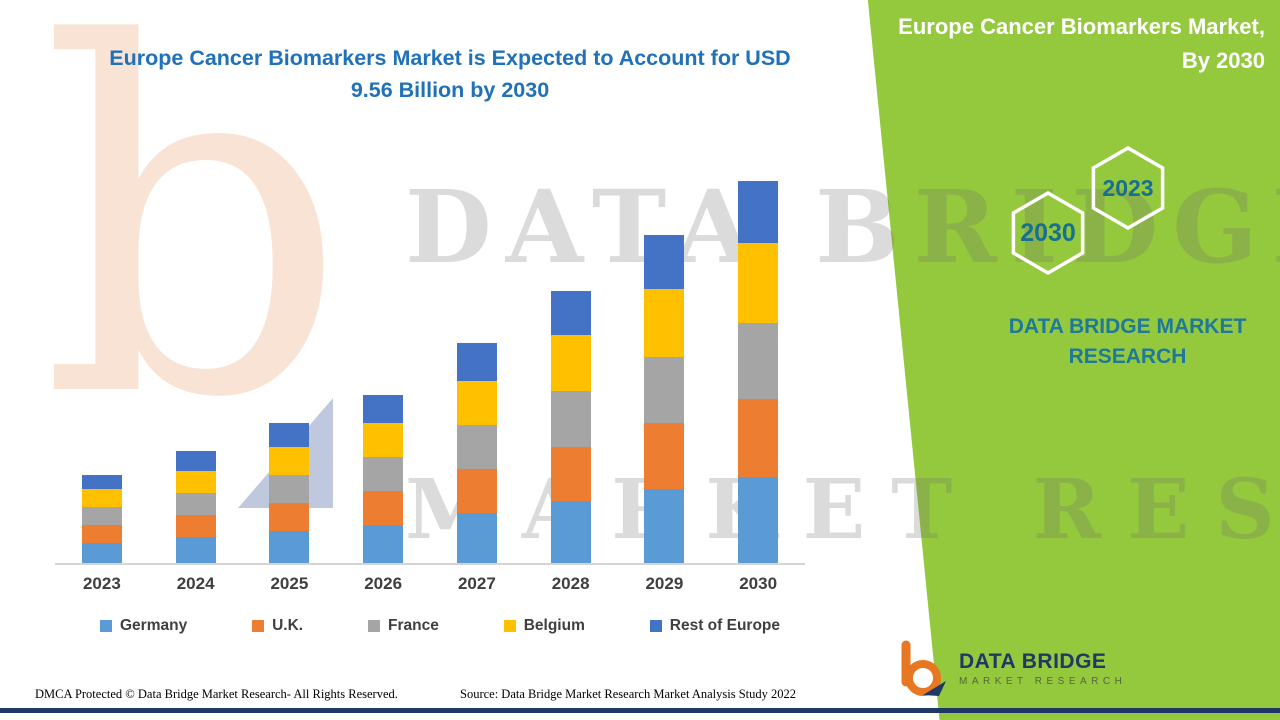 The image size is (1280, 720). What do you see at coordinates (101, 583) in the screenshot?
I see `x-axis-label-2023: 2023` at bounding box center [101, 583].